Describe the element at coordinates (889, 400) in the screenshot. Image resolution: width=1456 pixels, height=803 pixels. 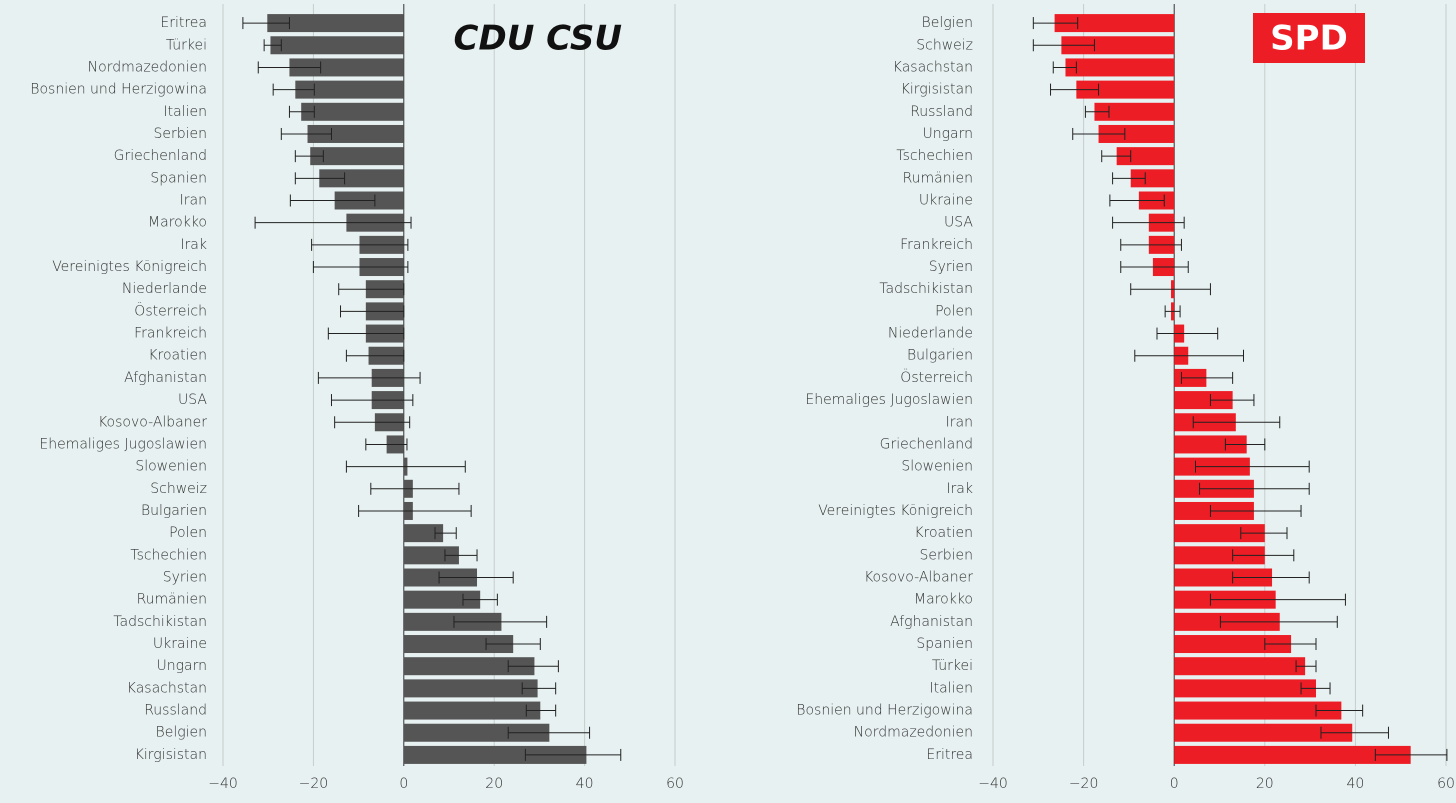
I see `y-tick-label: Ehemaliges Jugoslawien` at that location.